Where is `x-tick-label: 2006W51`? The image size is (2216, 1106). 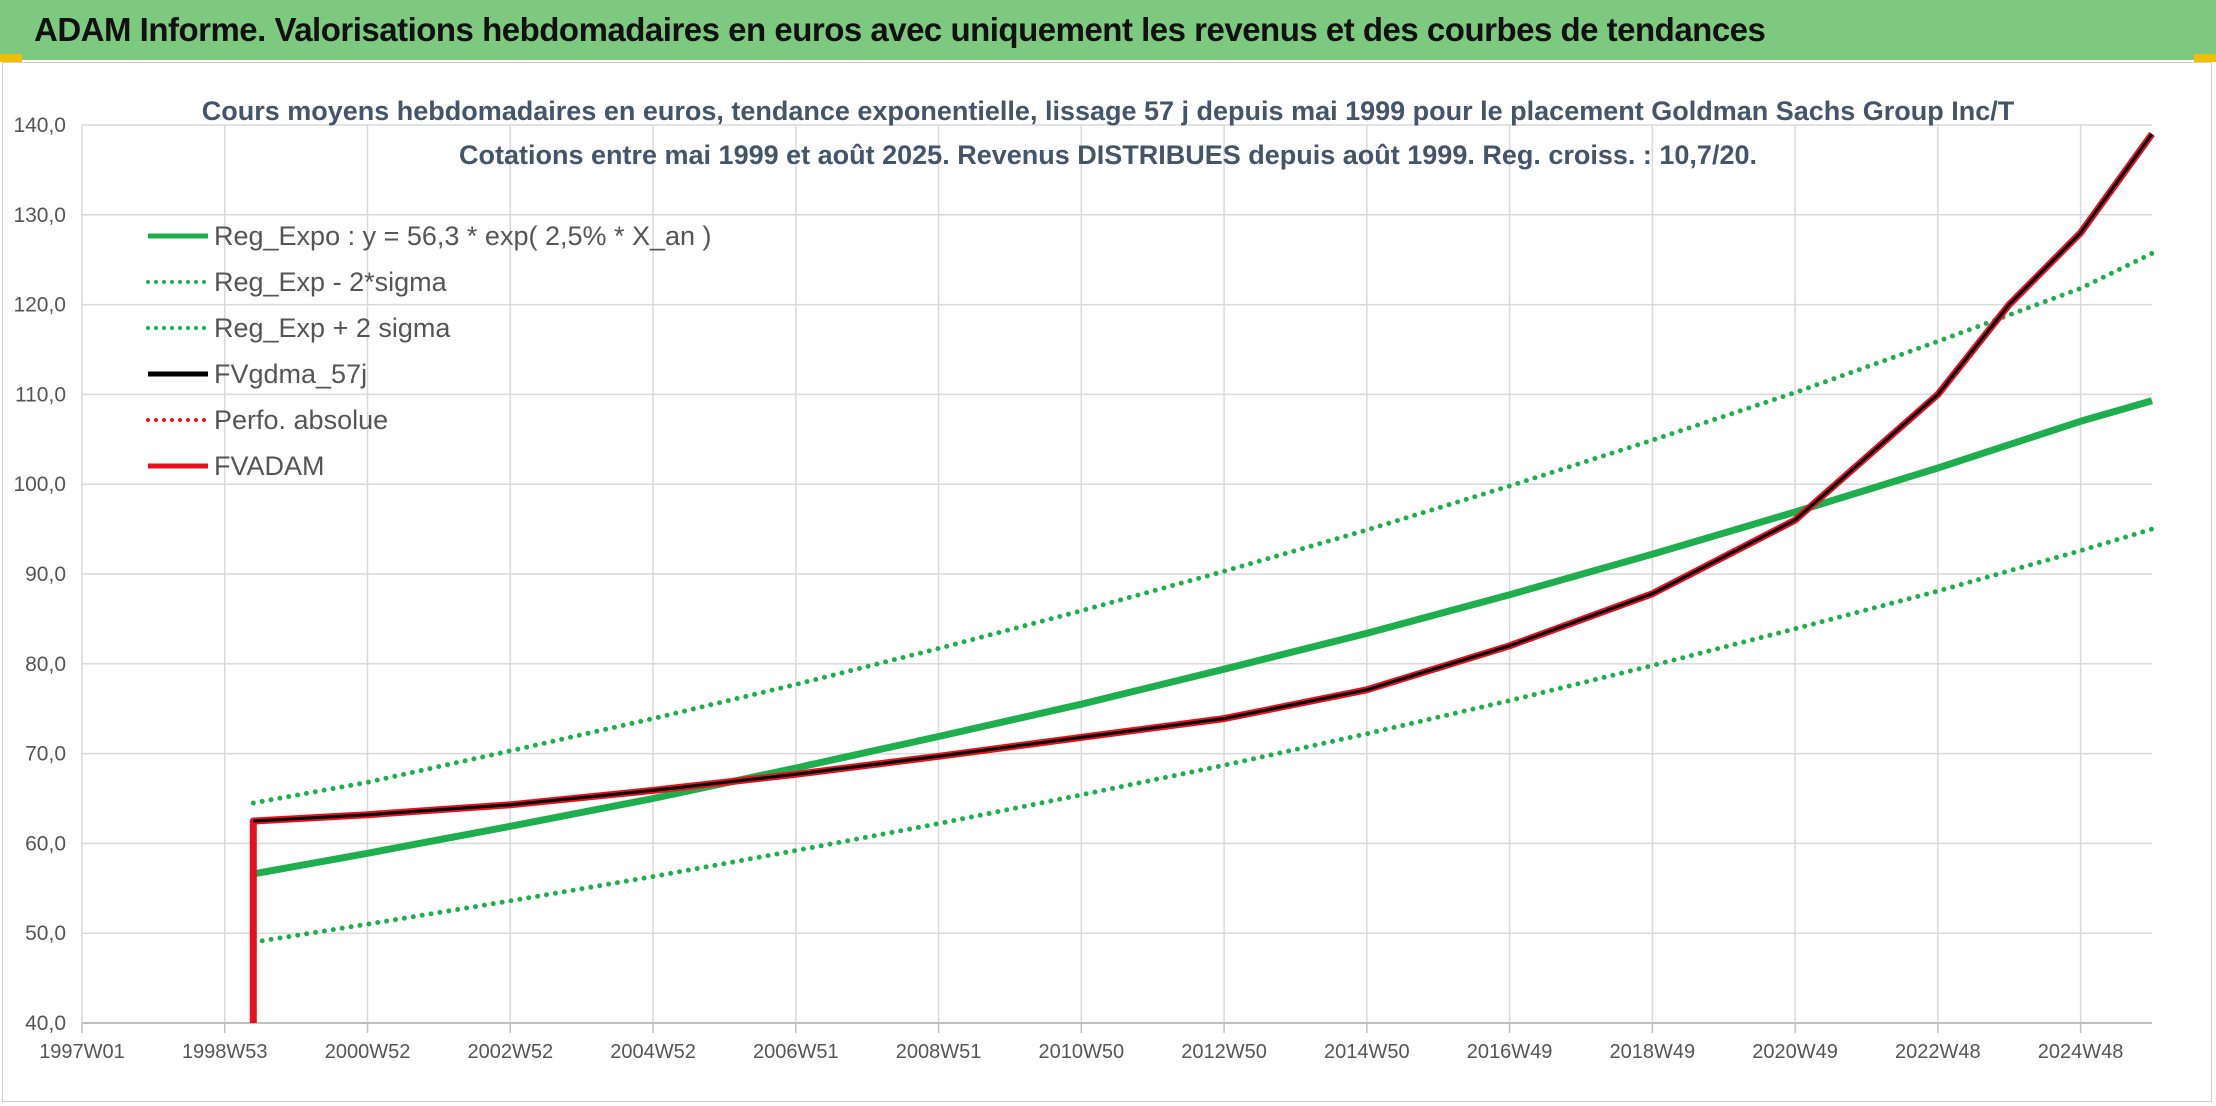 x-tick-label: 2006W51 is located at coordinates (796, 1052).